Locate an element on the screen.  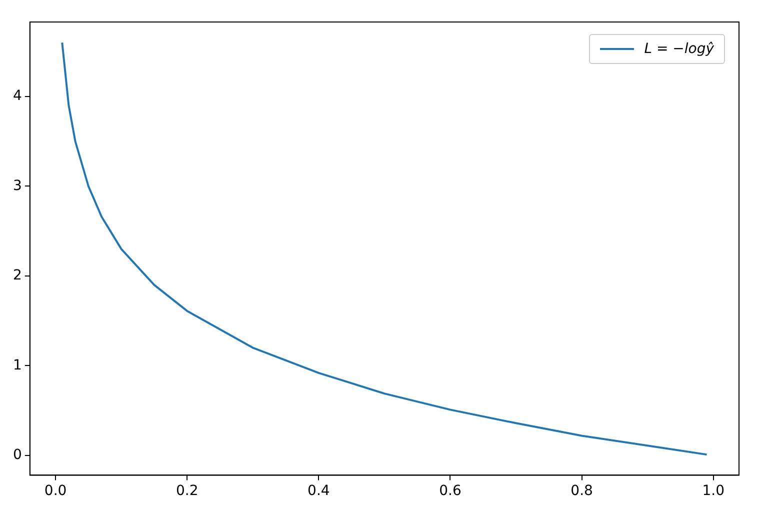
y-tick-label: 0 is located at coordinates (17, 455).